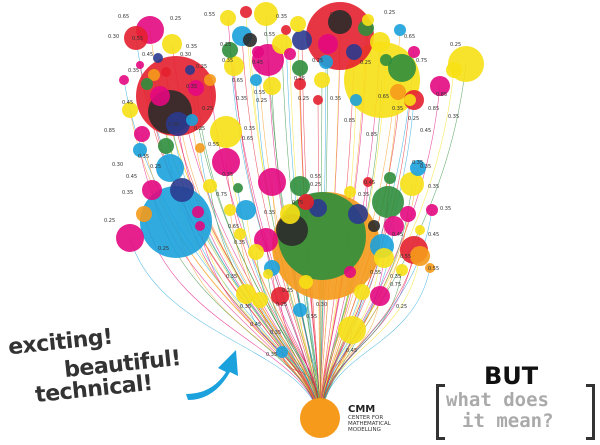  I want to click on organization-acronym: CMM, so click(362, 409).